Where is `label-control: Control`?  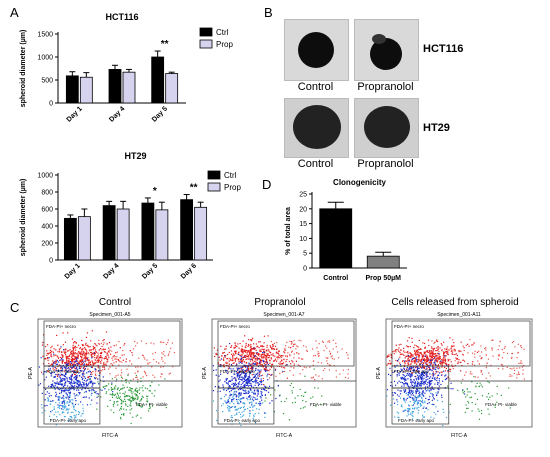 label-control: Control is located at coordinates (315, 87).